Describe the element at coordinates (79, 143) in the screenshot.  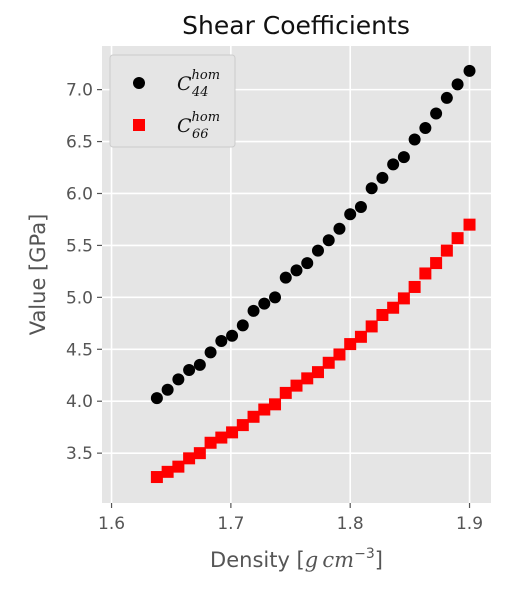
I see `y-tick-label: 6.5` at that location.